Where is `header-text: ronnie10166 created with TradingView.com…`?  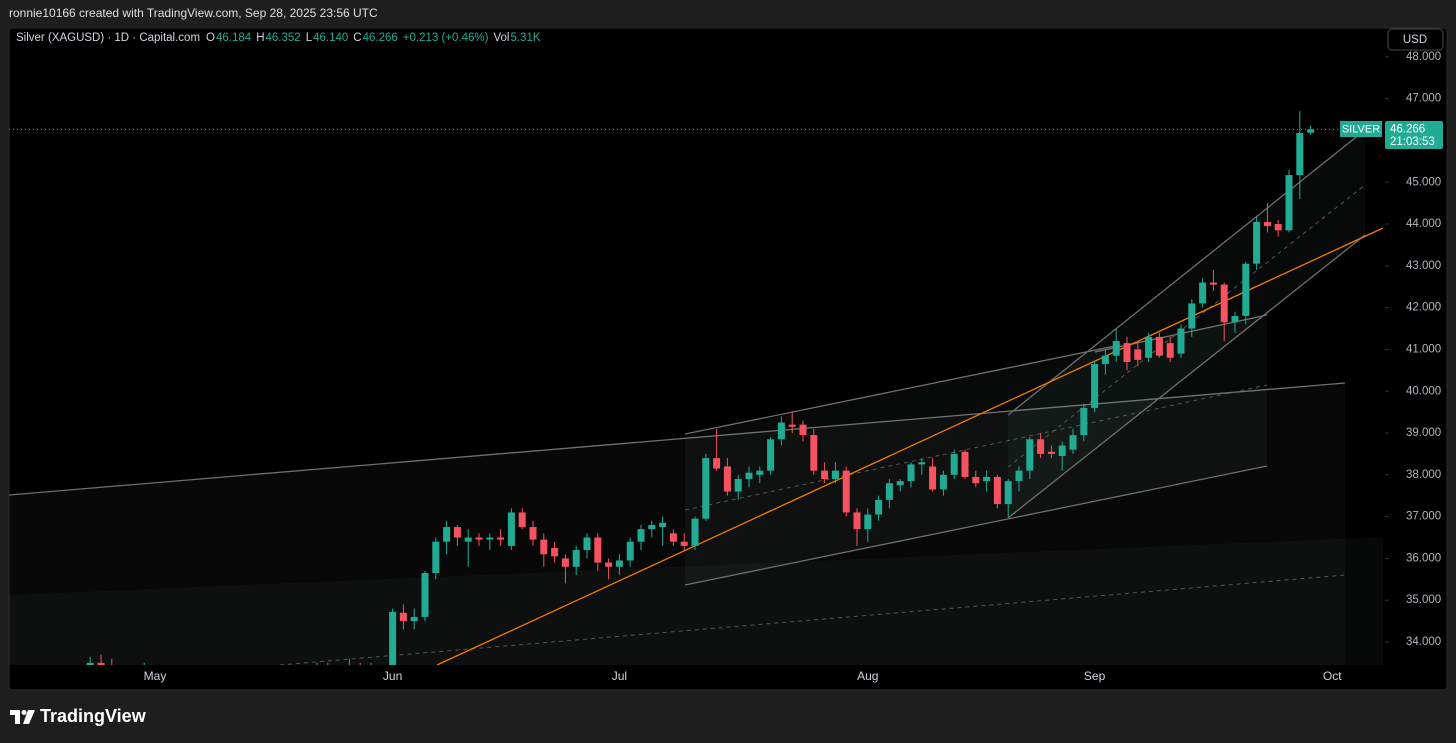
header-text: ronnie10166 created with TradingView.com… is located at coordinates (193, 13).